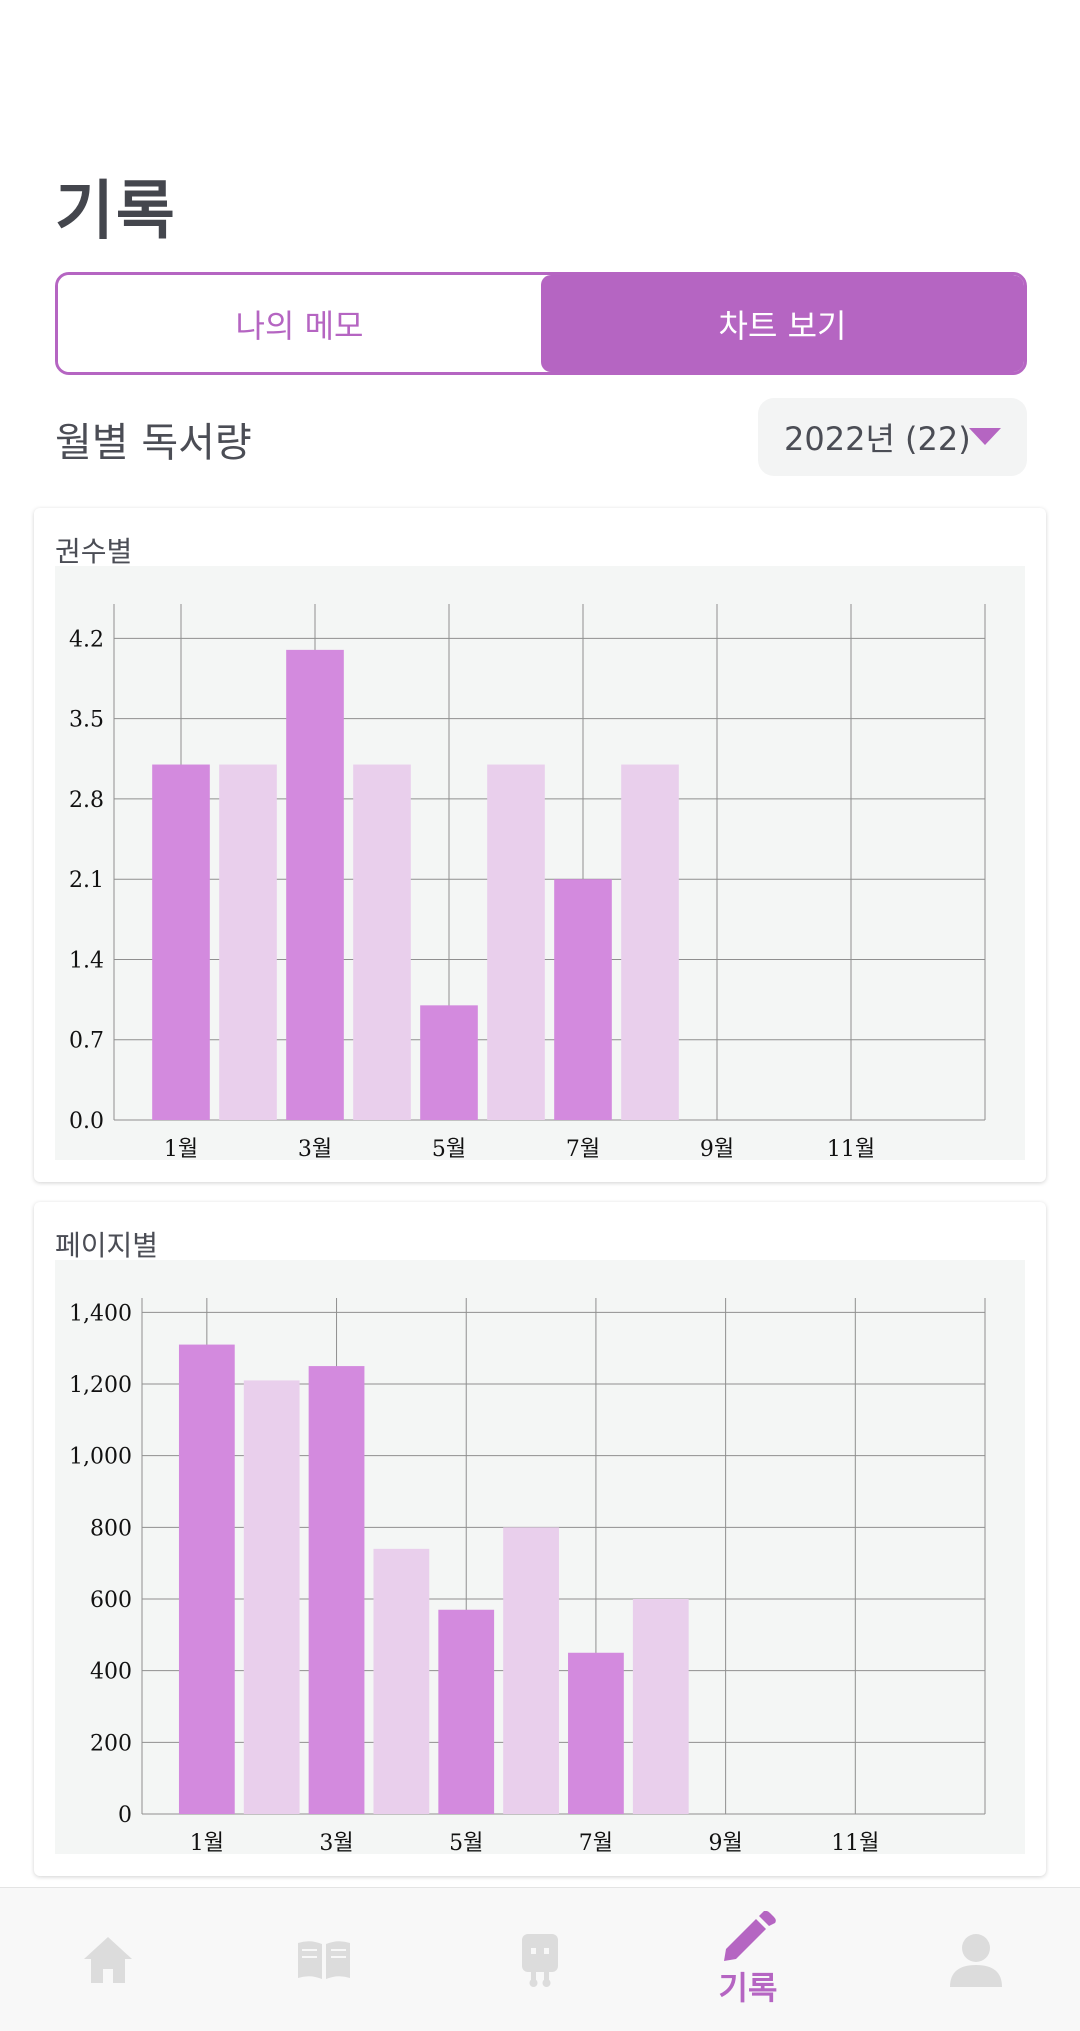 The width and height of the screenshot is (1080, 2031). What do you see at coordinates (985, 436) in the screenshot?
I see `caret-down-icon` at bounding box center [985, 436].